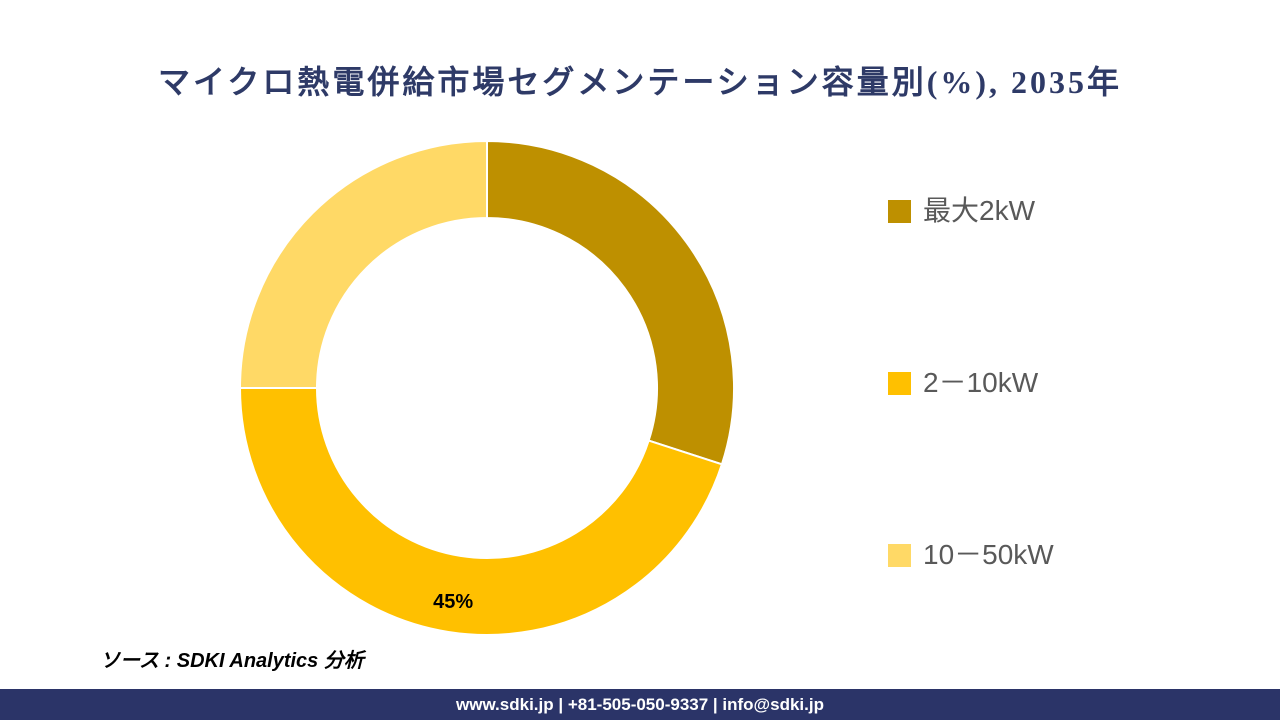  I want to click on legend-label: 最大2kW, so click(979, 210).